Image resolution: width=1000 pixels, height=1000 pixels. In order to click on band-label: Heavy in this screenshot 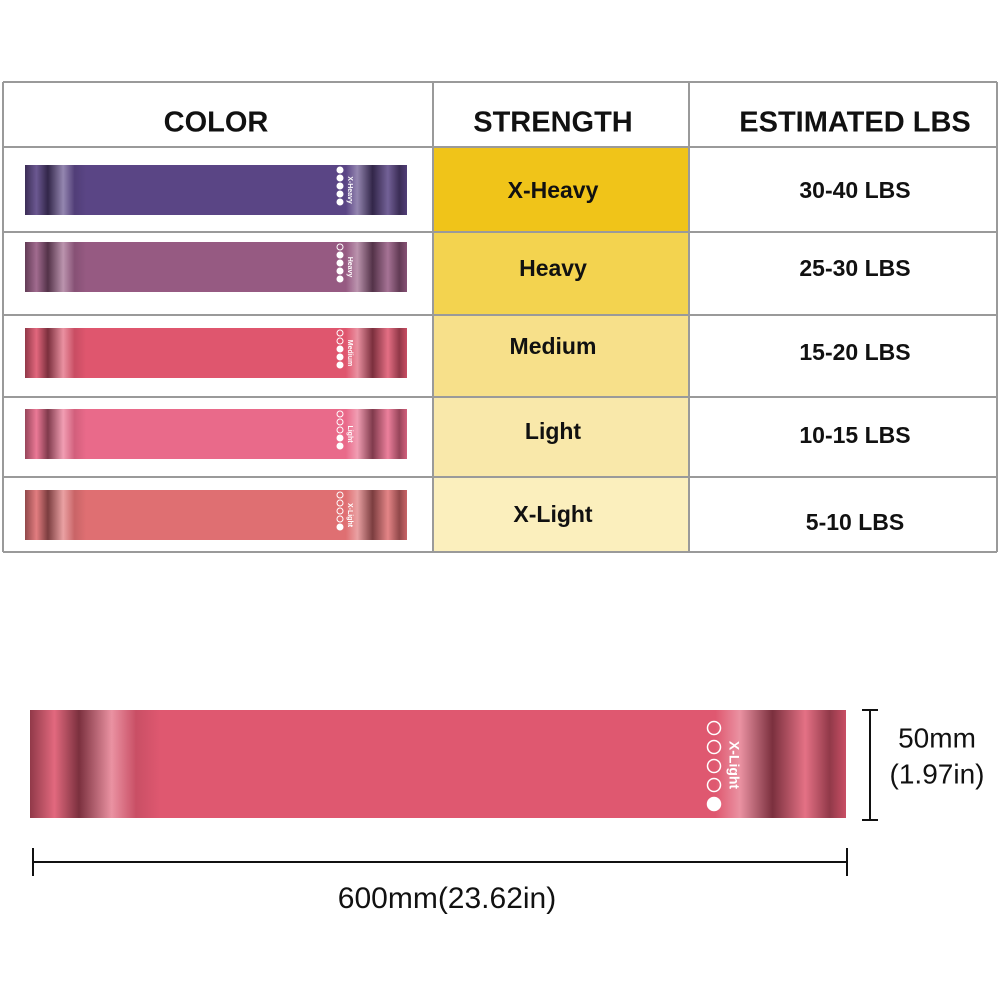, I will do `click(349, 267)`.